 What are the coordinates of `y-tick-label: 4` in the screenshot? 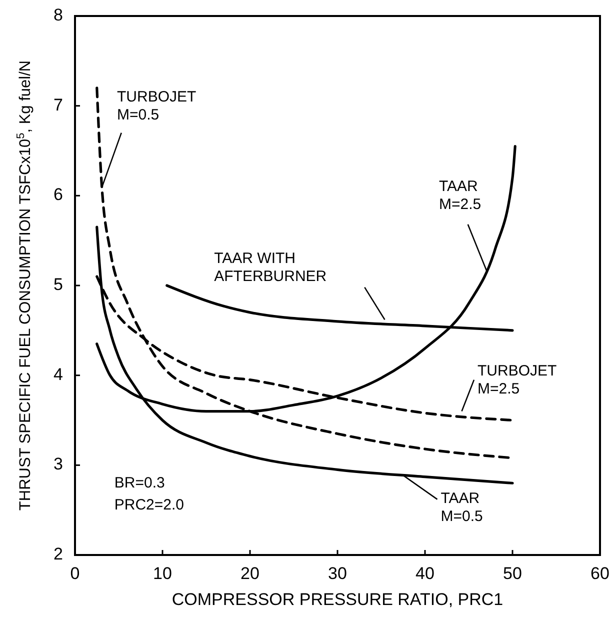 It's located at (58, 374).